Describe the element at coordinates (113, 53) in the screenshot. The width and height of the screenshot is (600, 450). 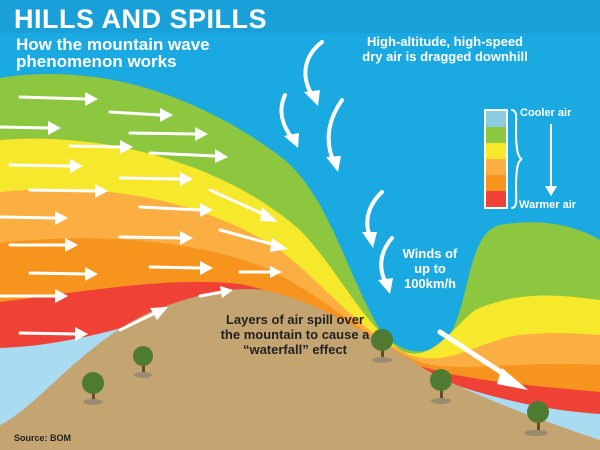
I see `subtitle: How the mountain wave phenomenon works` at that location.